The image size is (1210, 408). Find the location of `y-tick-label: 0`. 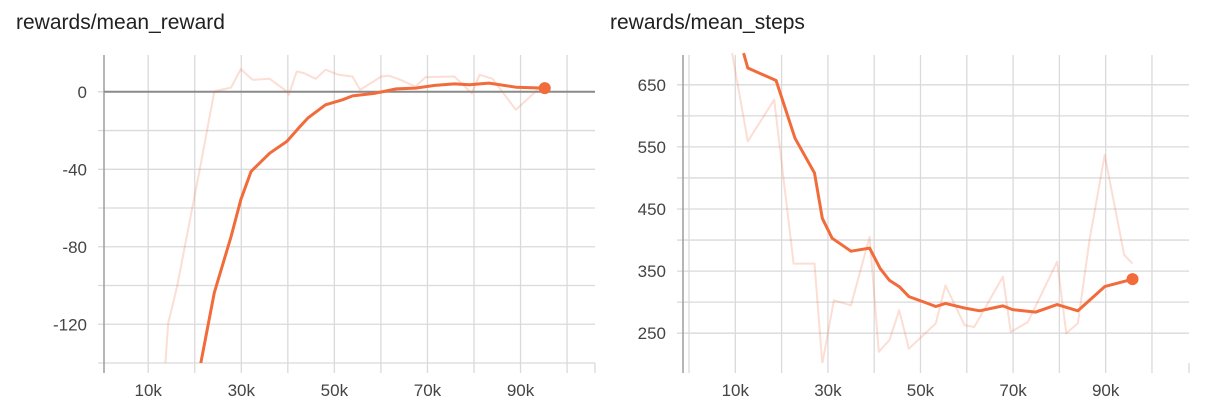

y-tick-label: 0 is located at coordinates (82, 92).